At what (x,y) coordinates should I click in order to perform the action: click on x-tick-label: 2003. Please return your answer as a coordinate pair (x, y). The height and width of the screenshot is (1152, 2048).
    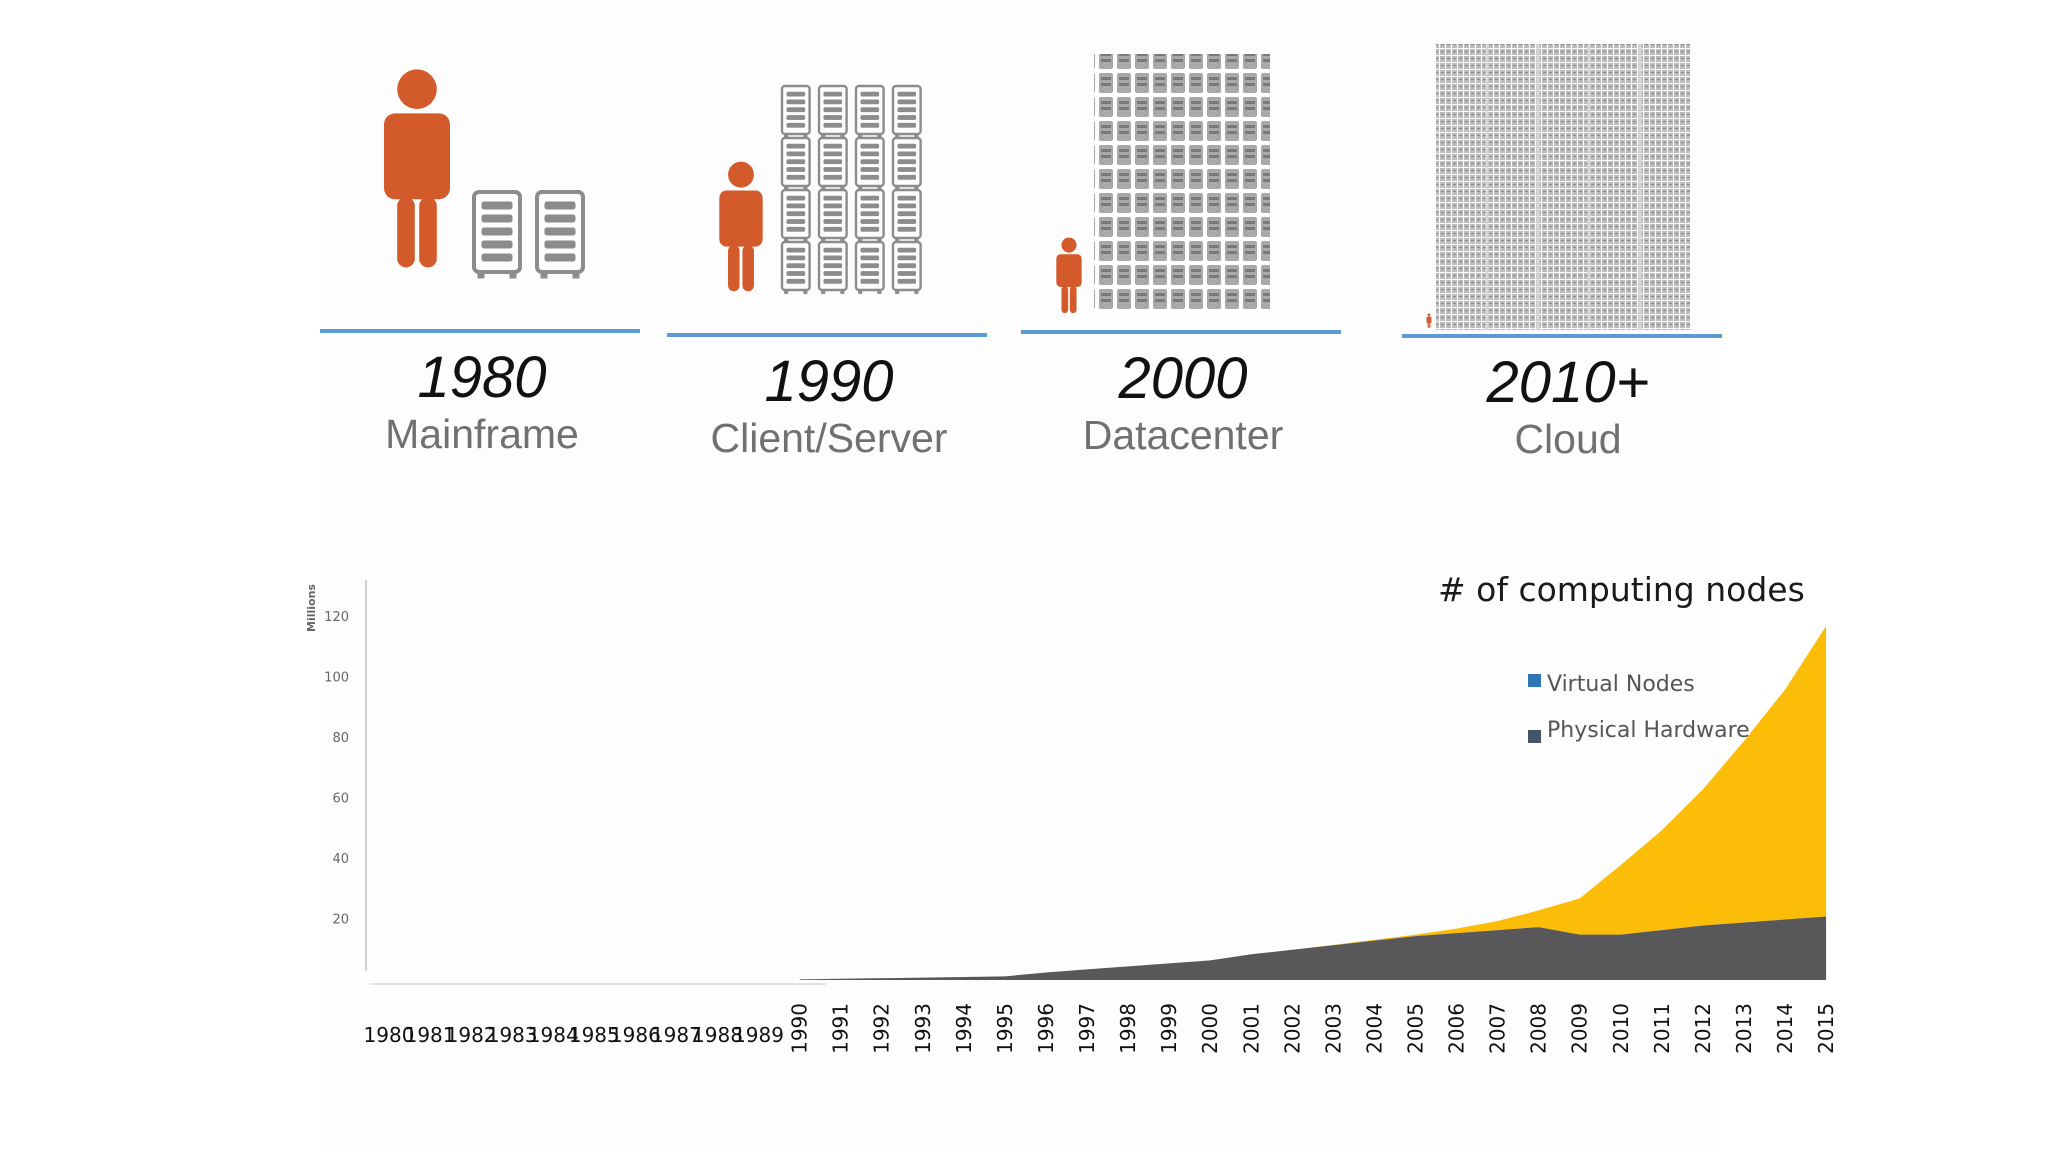
    Looking at the image, I should click on (1333, 1028).